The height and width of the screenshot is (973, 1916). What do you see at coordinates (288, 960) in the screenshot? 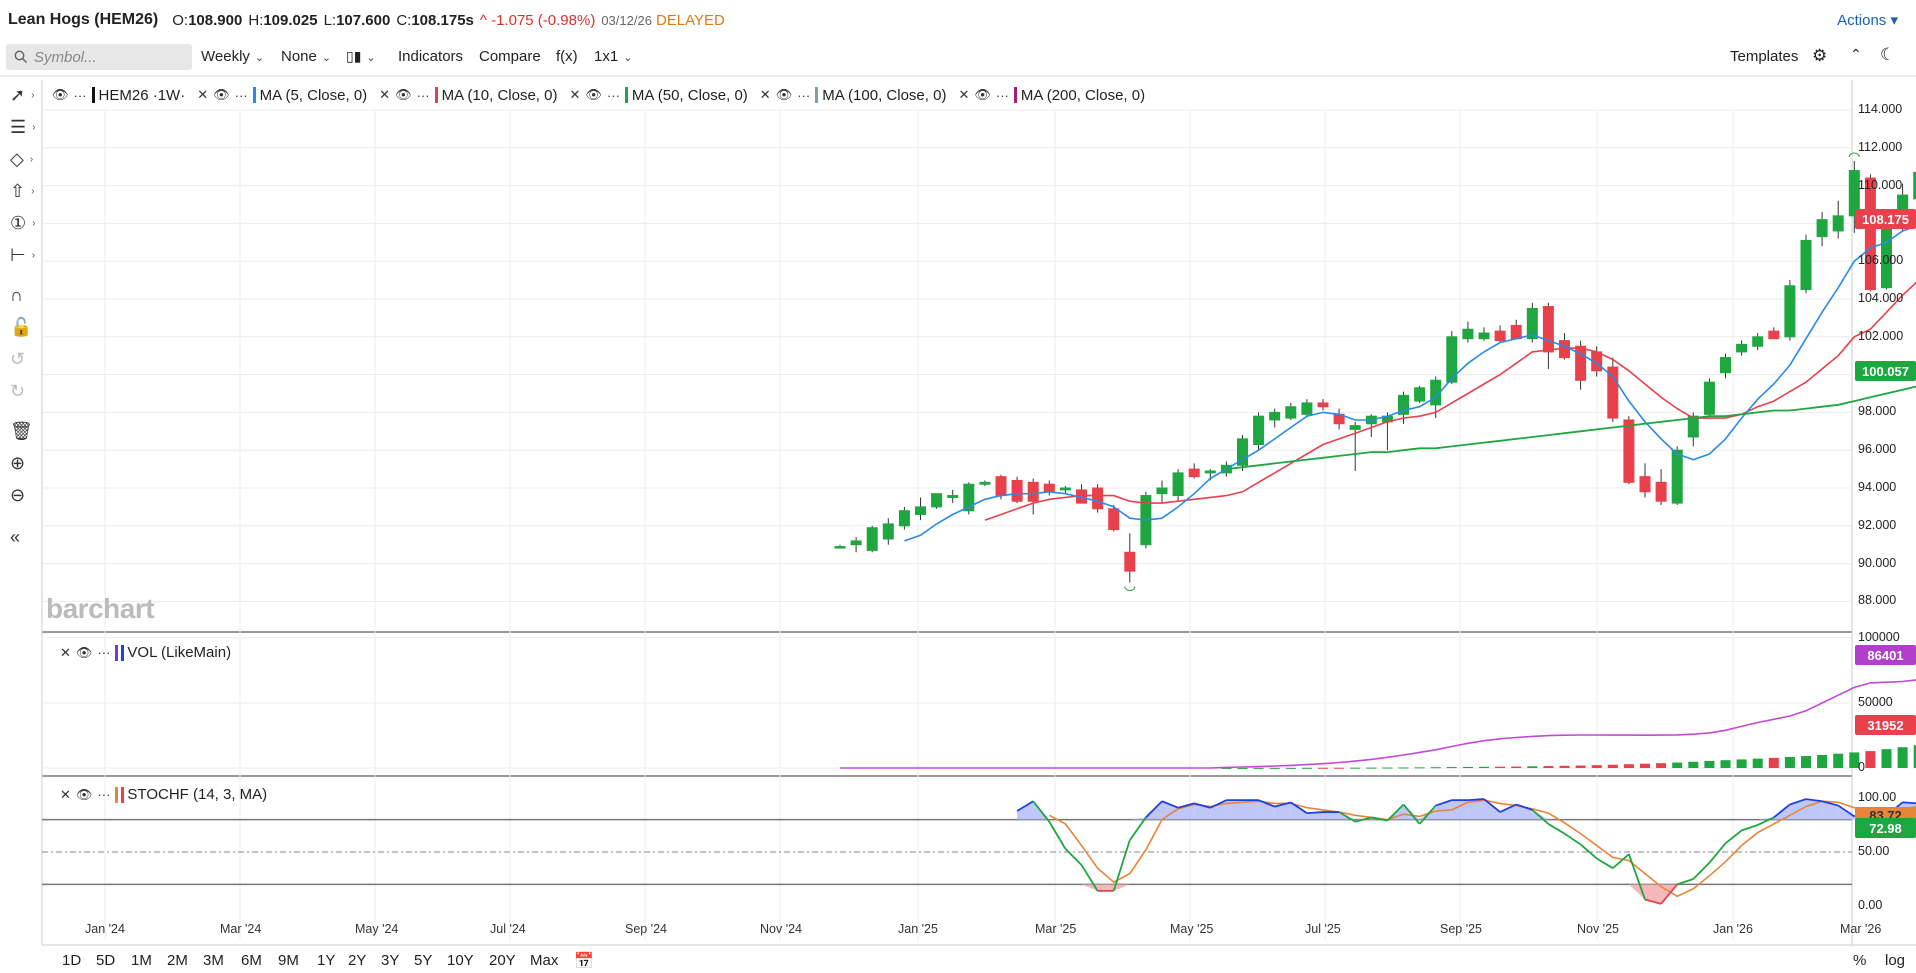
I see `timeframe-9m: 9M` at bounding box center [288, 960].